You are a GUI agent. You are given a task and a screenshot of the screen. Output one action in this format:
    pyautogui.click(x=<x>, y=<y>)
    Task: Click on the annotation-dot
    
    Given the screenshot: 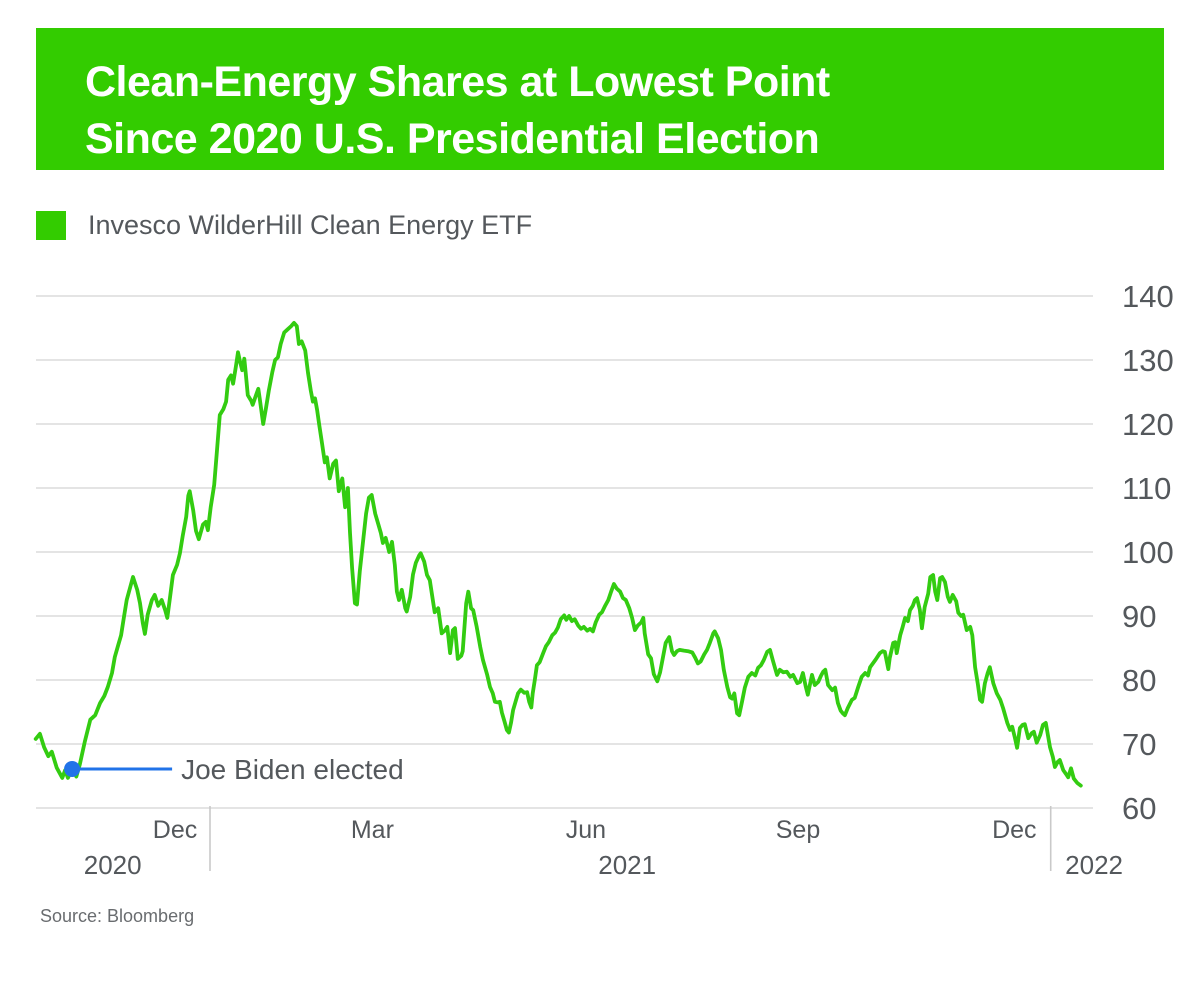 What is the action you would take?
    pyautogui.click(x=72, y=768)
    